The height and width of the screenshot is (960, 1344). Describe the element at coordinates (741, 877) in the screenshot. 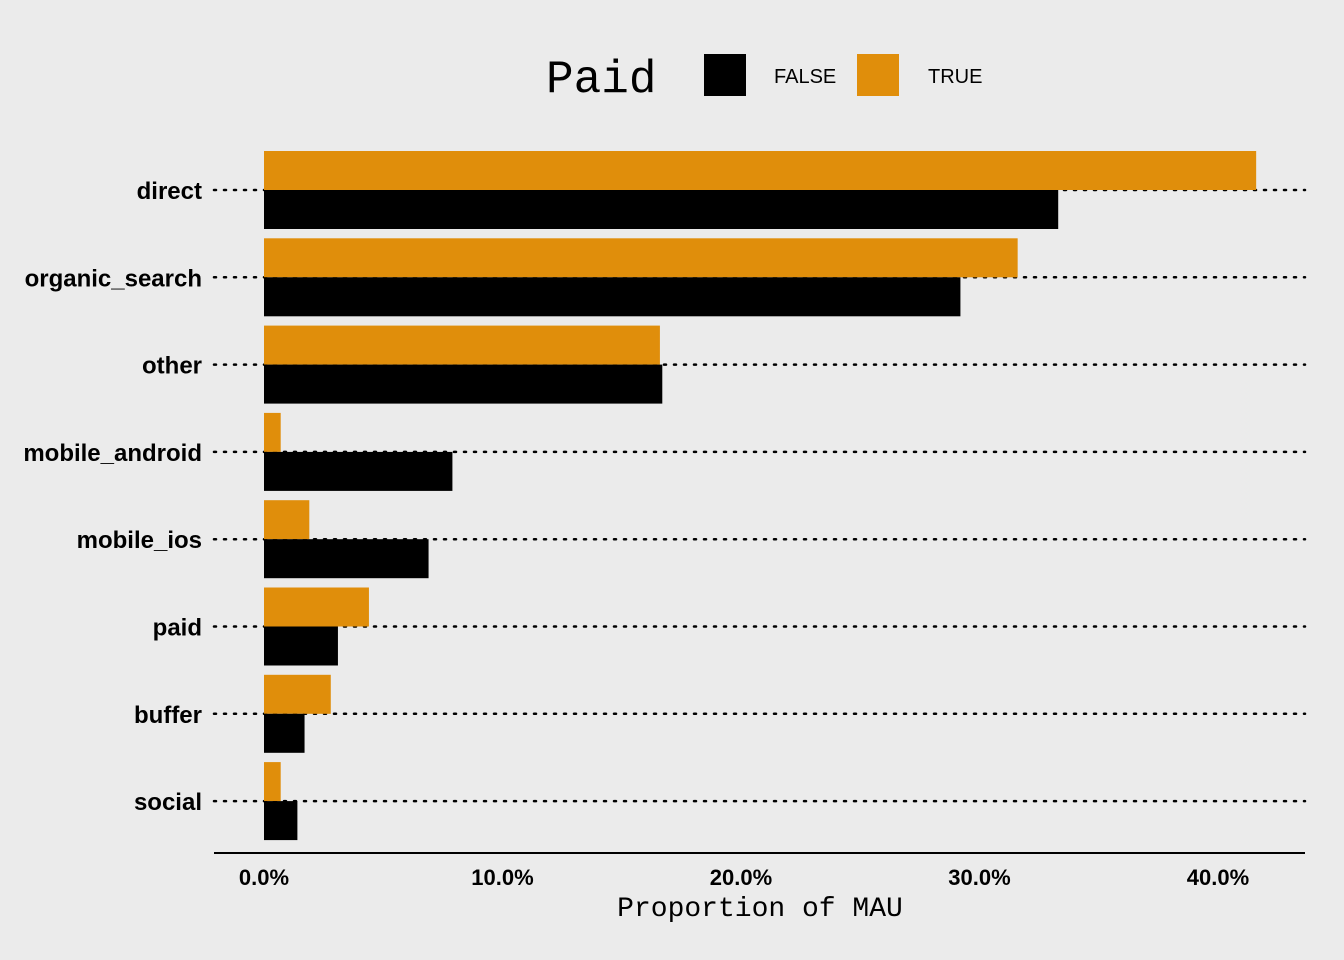

I see `x-tick-label: 20.0%` at that location.